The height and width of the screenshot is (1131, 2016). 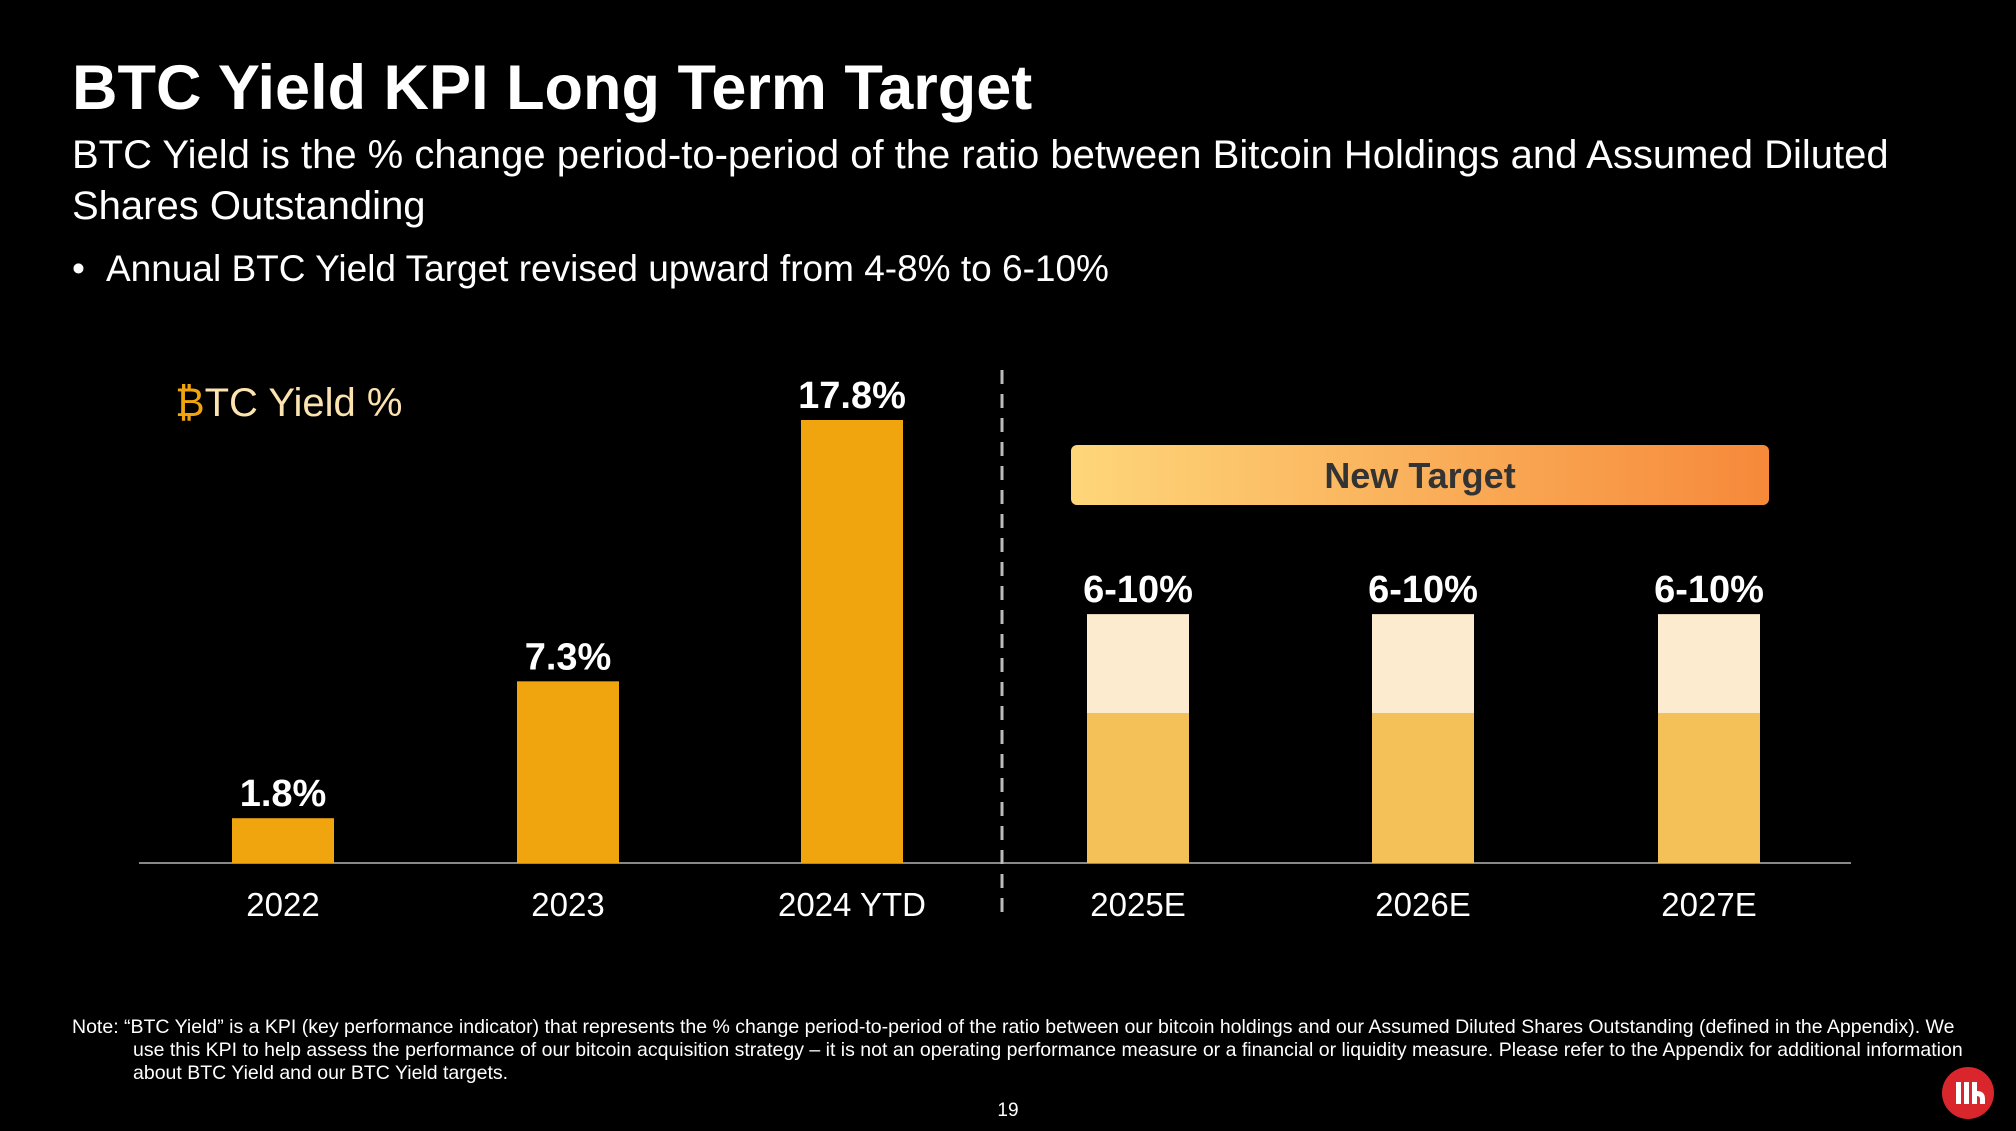 I want to click on chart-title-text: TC Yield %, so click(x=304, y=403).